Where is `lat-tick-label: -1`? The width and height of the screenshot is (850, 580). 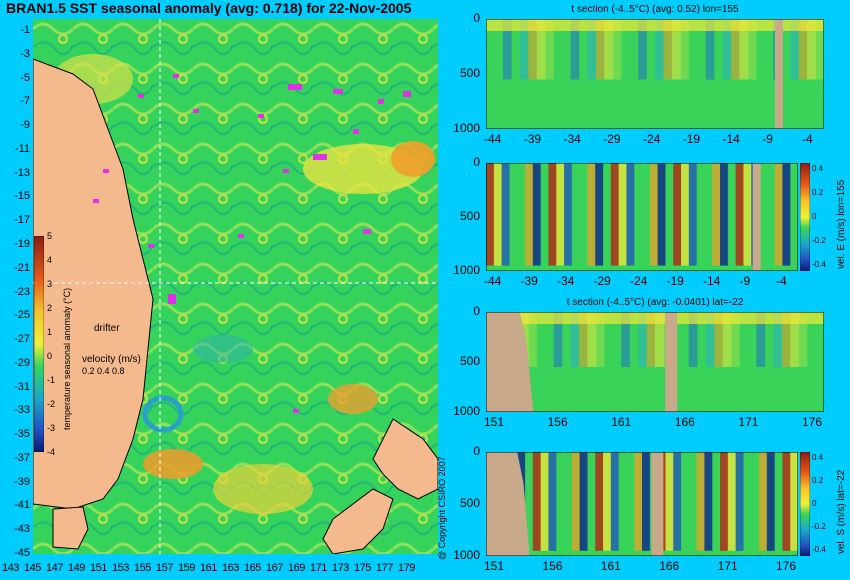 lat-tick-label: -1 is located at coordinates (25, 30).